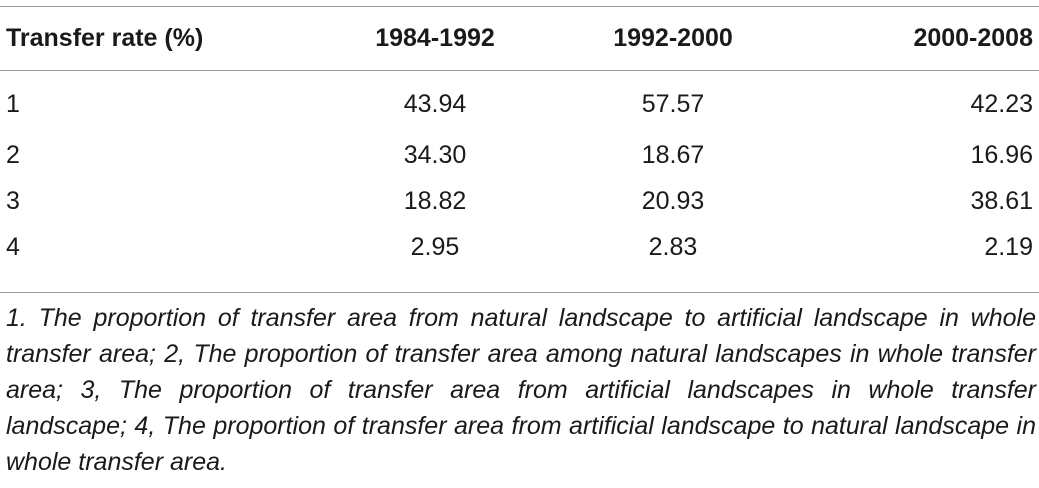  I want to click on column-header-1992-2000: 1992-2000, so click(673, 37).